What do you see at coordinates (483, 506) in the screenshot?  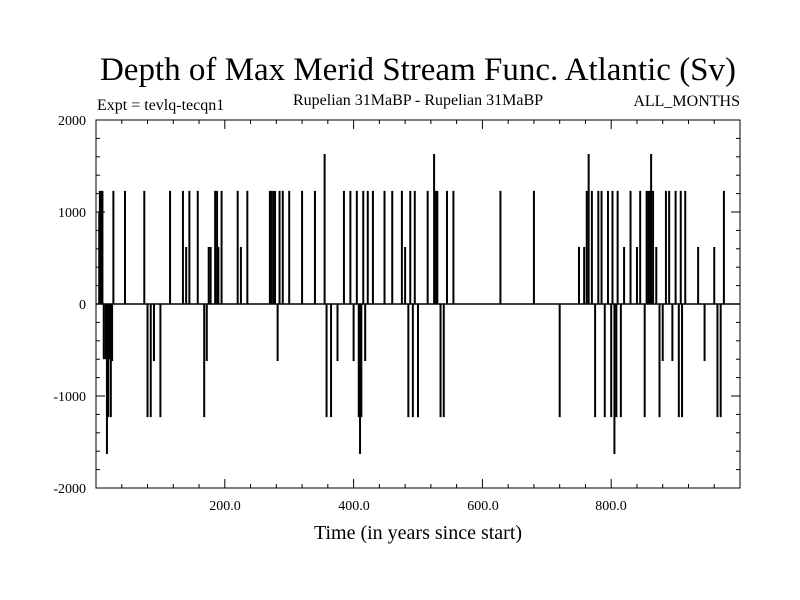 I see `x-tick-label-600: 600.0` at bounding box center [483, 506].